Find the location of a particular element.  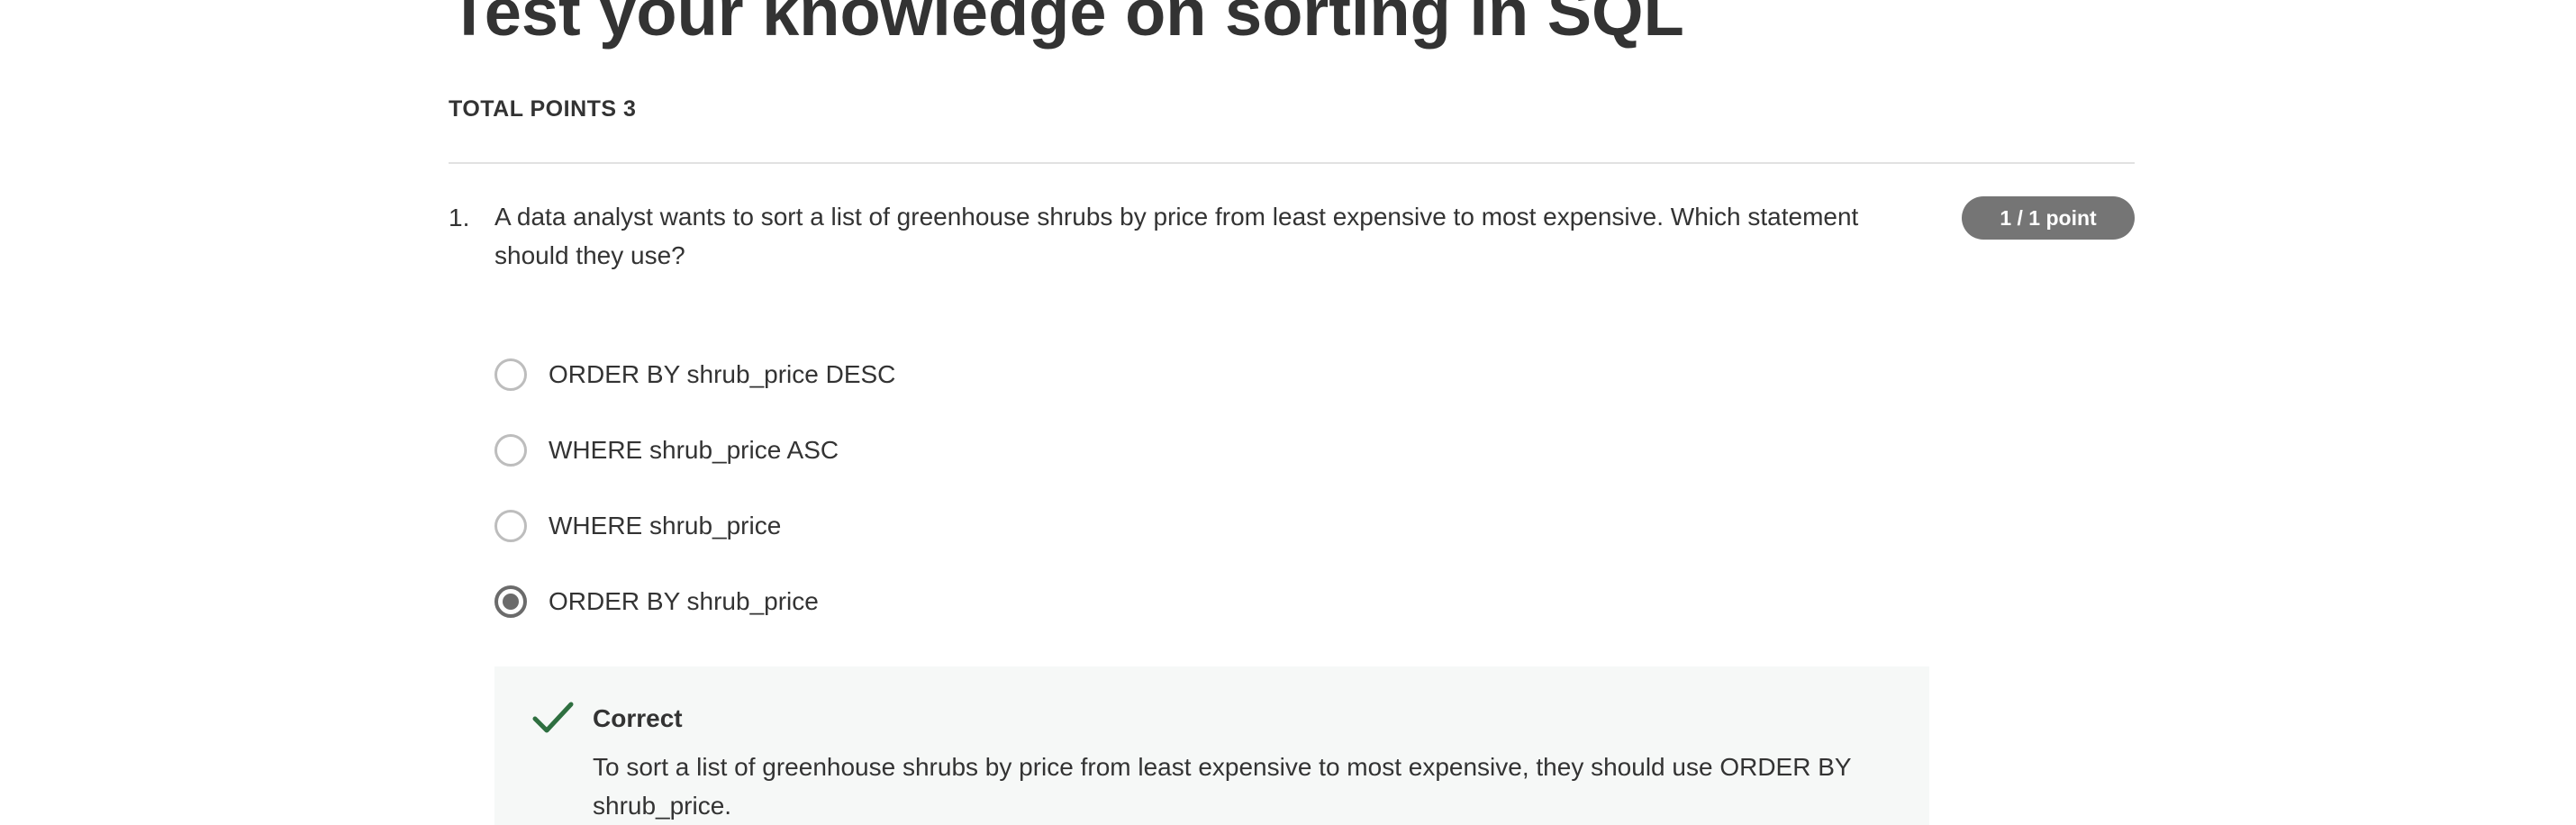

total-points: TOTAL POINTS 3 is located at coordinates (543, 109).